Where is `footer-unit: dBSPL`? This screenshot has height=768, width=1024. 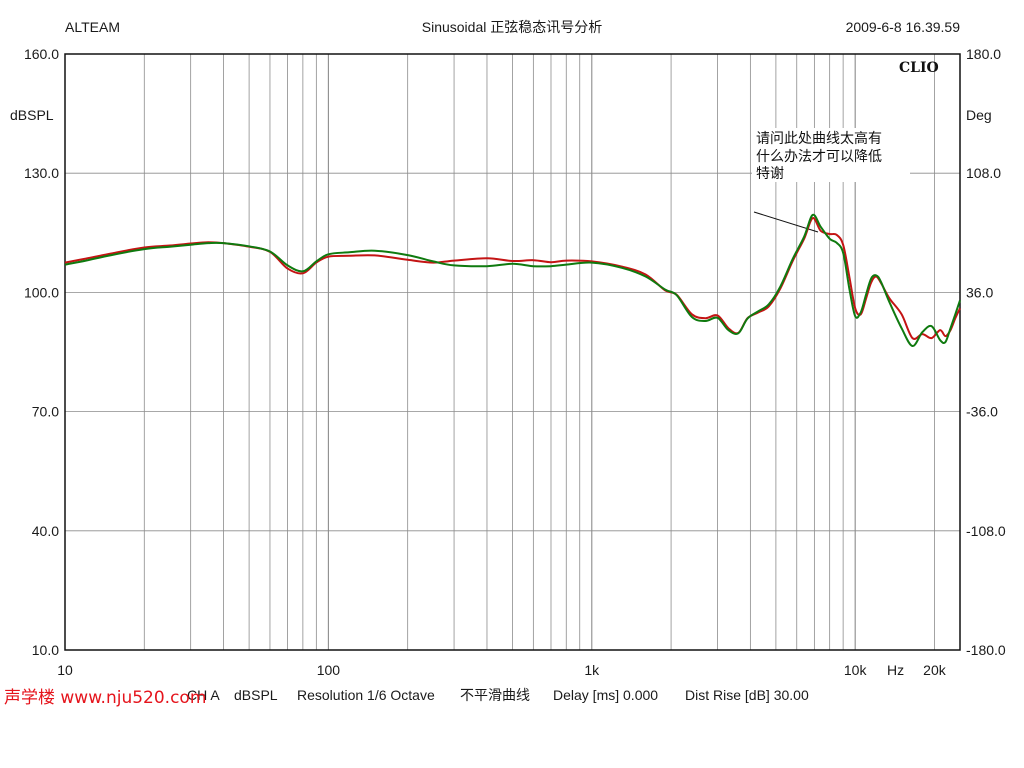
footer-unit: dBSPL is located at coordinates (256, 695).